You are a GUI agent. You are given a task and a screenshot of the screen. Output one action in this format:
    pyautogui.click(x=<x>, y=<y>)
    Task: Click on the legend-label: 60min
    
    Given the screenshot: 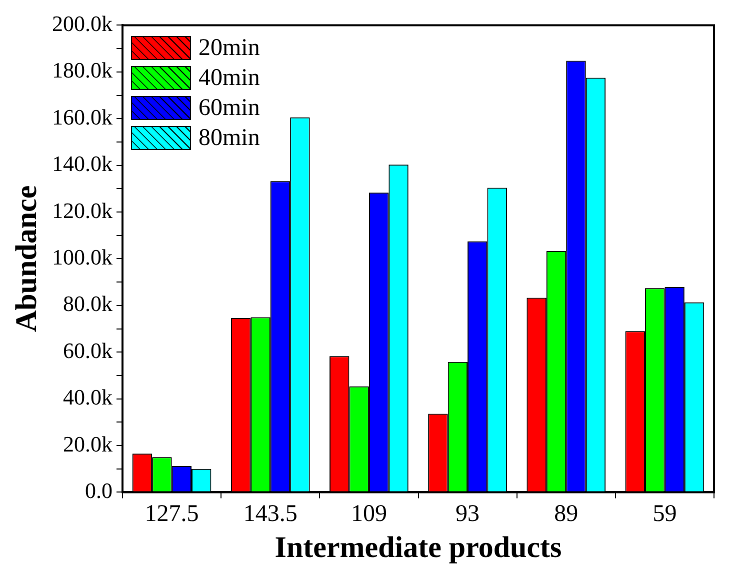 What is the action you would take?
    pyautogui.click(x=229, y=108)
    